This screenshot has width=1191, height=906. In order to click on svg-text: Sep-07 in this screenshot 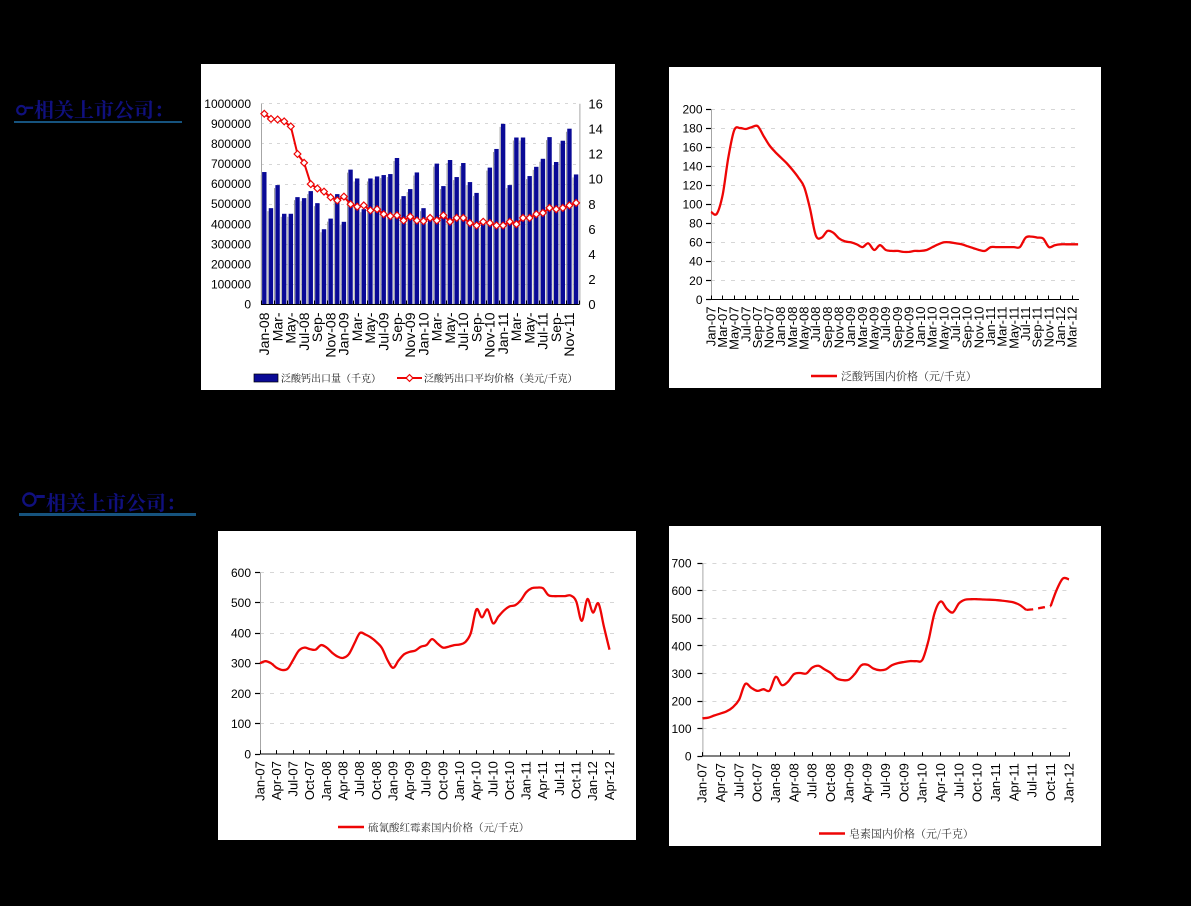, I will do `click(757, 328)`.